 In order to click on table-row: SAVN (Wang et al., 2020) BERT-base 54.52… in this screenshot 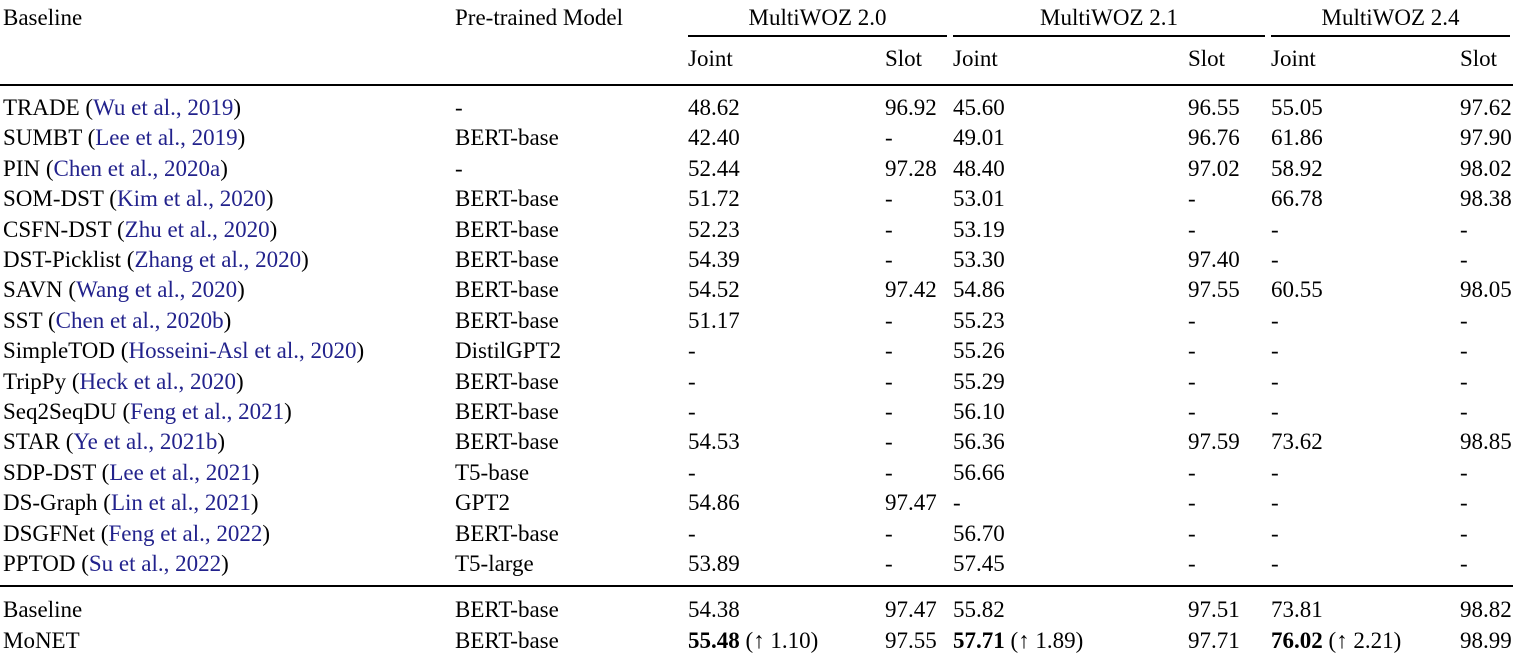, I will do `click(756, 290)`.